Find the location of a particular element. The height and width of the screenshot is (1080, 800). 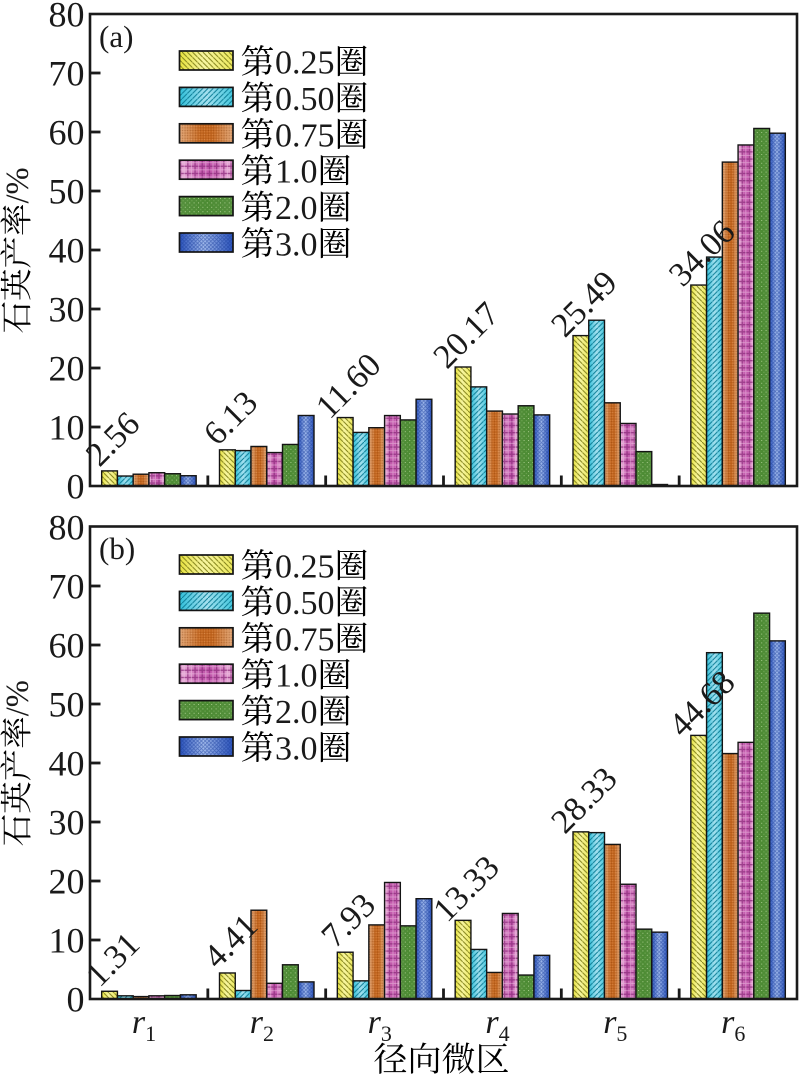

svg-text: r6 is located at coordinates (733, 1025).